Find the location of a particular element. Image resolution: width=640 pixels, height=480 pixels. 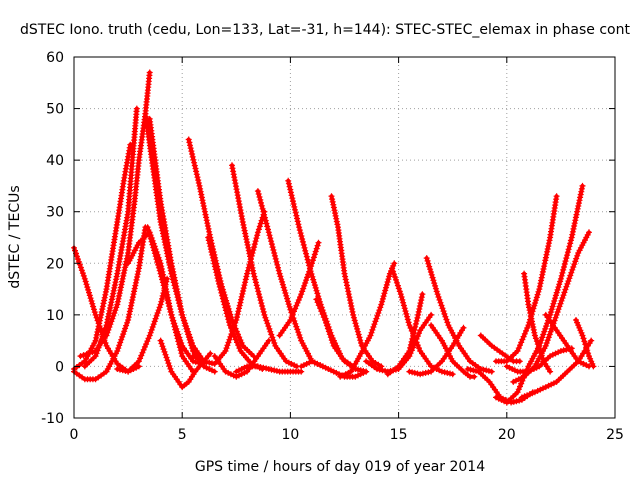

y-tick-label: 30 is located at coordinates (55, 213).